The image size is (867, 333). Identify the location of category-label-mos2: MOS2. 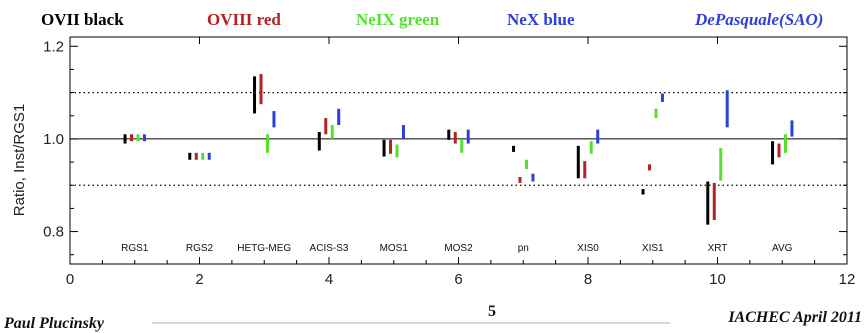
(458, 248).